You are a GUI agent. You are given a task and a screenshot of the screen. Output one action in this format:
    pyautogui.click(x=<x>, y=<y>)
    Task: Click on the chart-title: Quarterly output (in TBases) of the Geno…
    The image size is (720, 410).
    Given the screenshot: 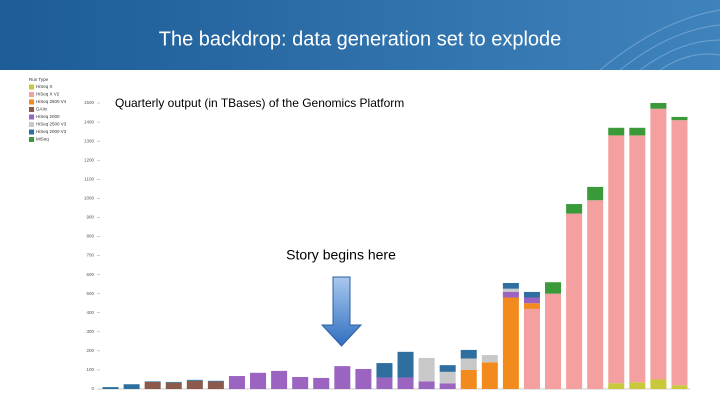 What is the action you would take?
    pyautogui.click(x=259, y=103)
    